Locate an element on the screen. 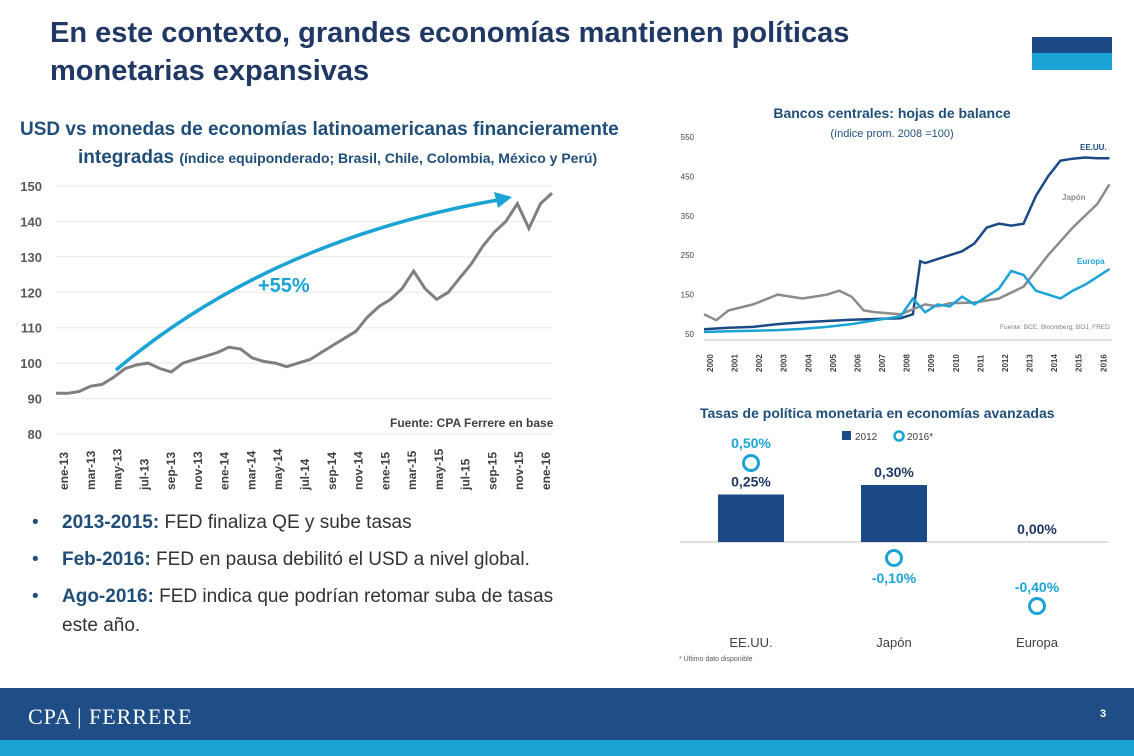  chart2-series is located at coordinates (907, 245).